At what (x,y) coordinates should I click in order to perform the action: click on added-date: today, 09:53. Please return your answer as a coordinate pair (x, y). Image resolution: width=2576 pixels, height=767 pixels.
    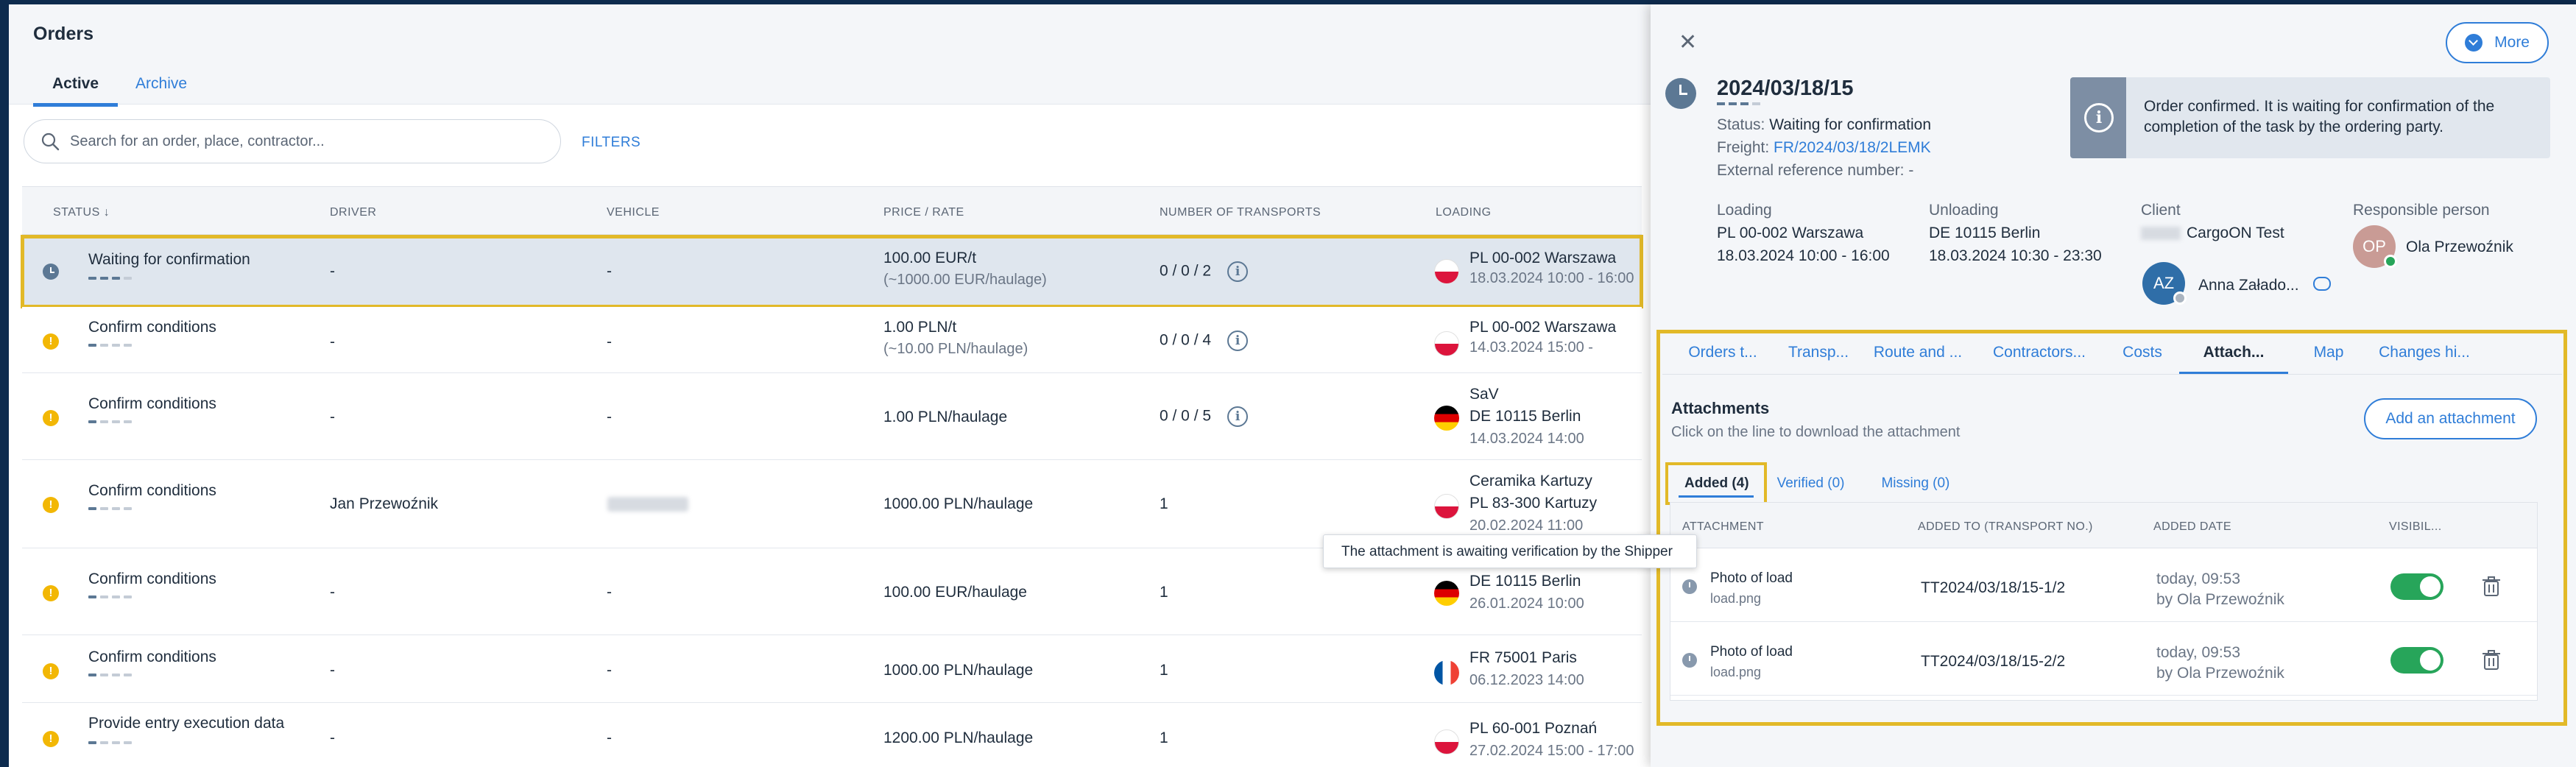
    Looking at the image, I should click on (2198, 652).